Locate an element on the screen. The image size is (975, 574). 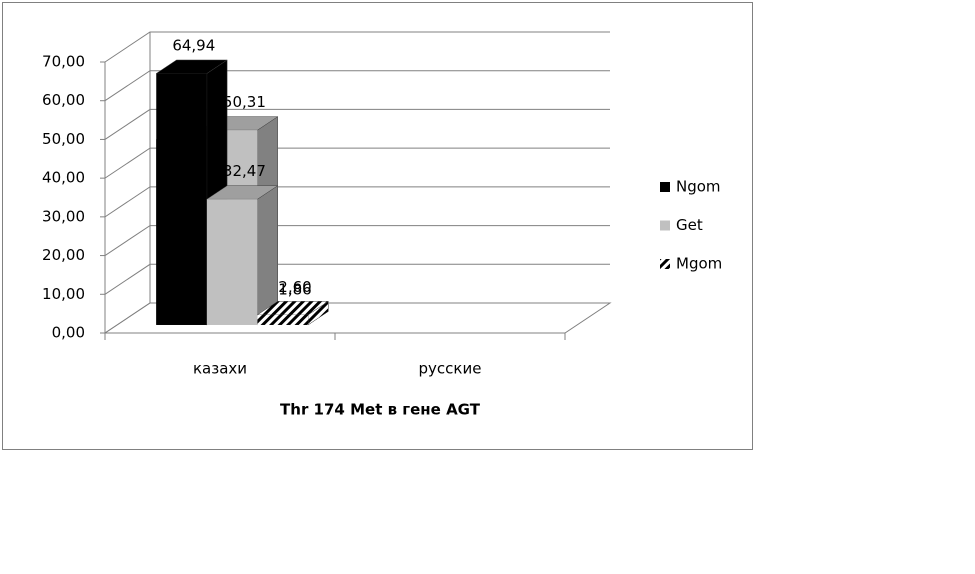
value-label: 32,47 is located at coordinates (244, 171).